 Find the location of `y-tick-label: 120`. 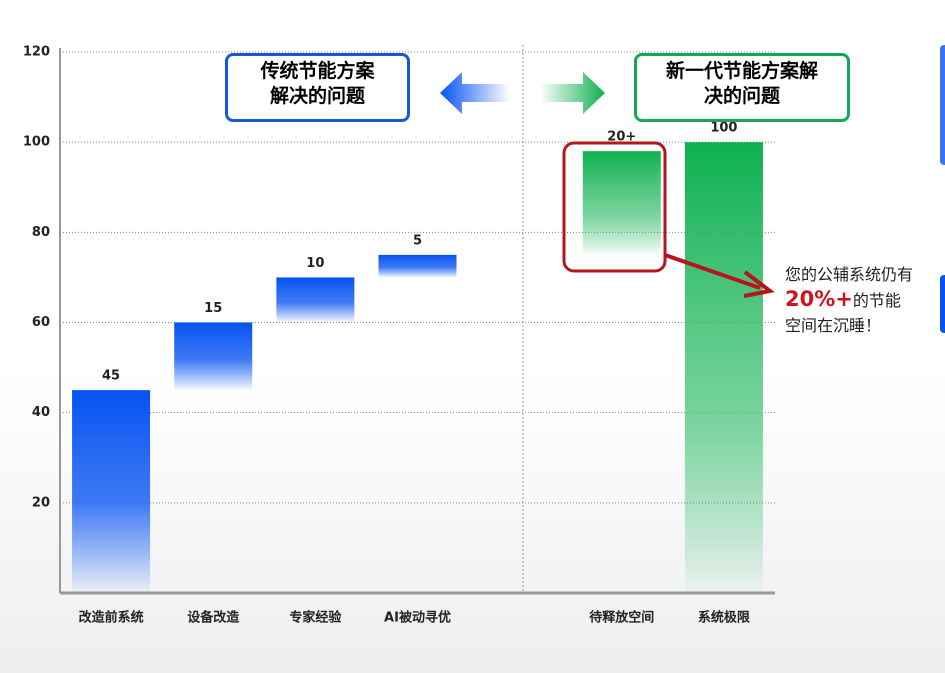

y-tick-label: 120 is located at coordinates (36, 52).